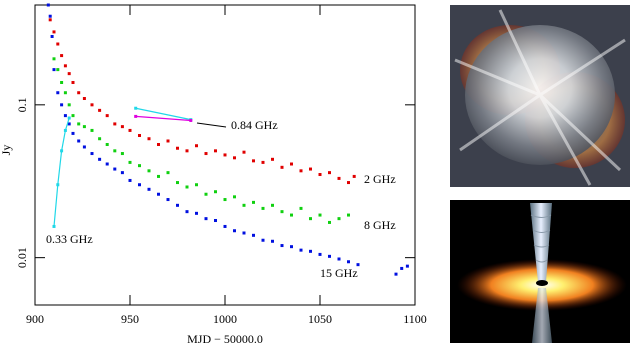  Describe the element at coordinates (130, 319) in the screenshot. I see `x-tick-label: 950` at that location.